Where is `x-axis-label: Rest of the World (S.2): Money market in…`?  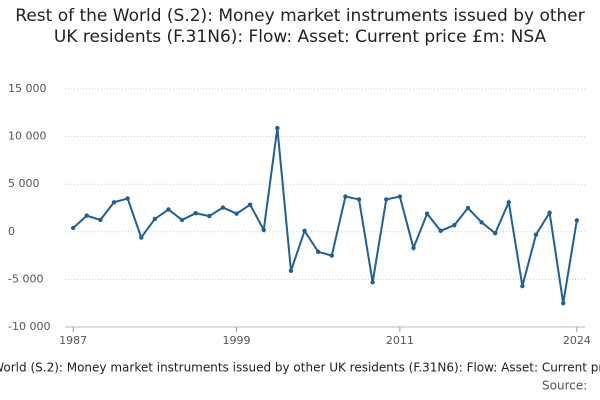 x-axis-label: Rest of the World (S.2): Money market in… is located at coordinates (300, 368).